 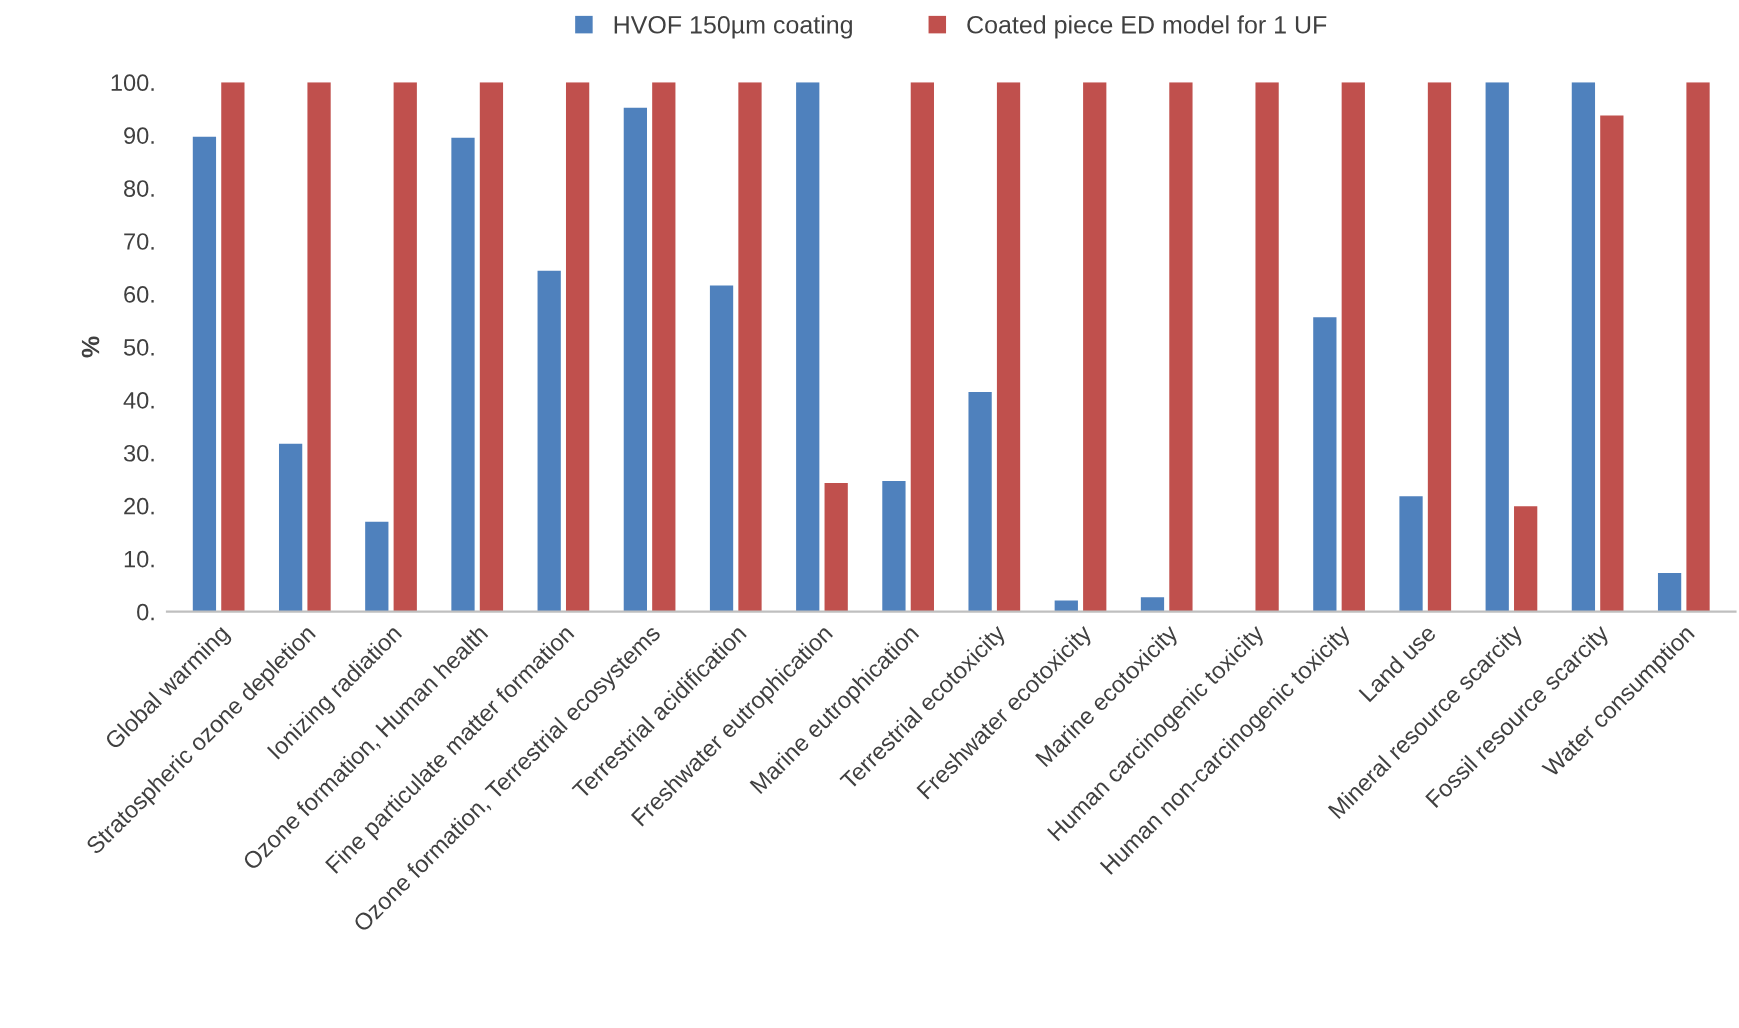 I want to click on y-tick-label: 20., so click(x=139, y=506).